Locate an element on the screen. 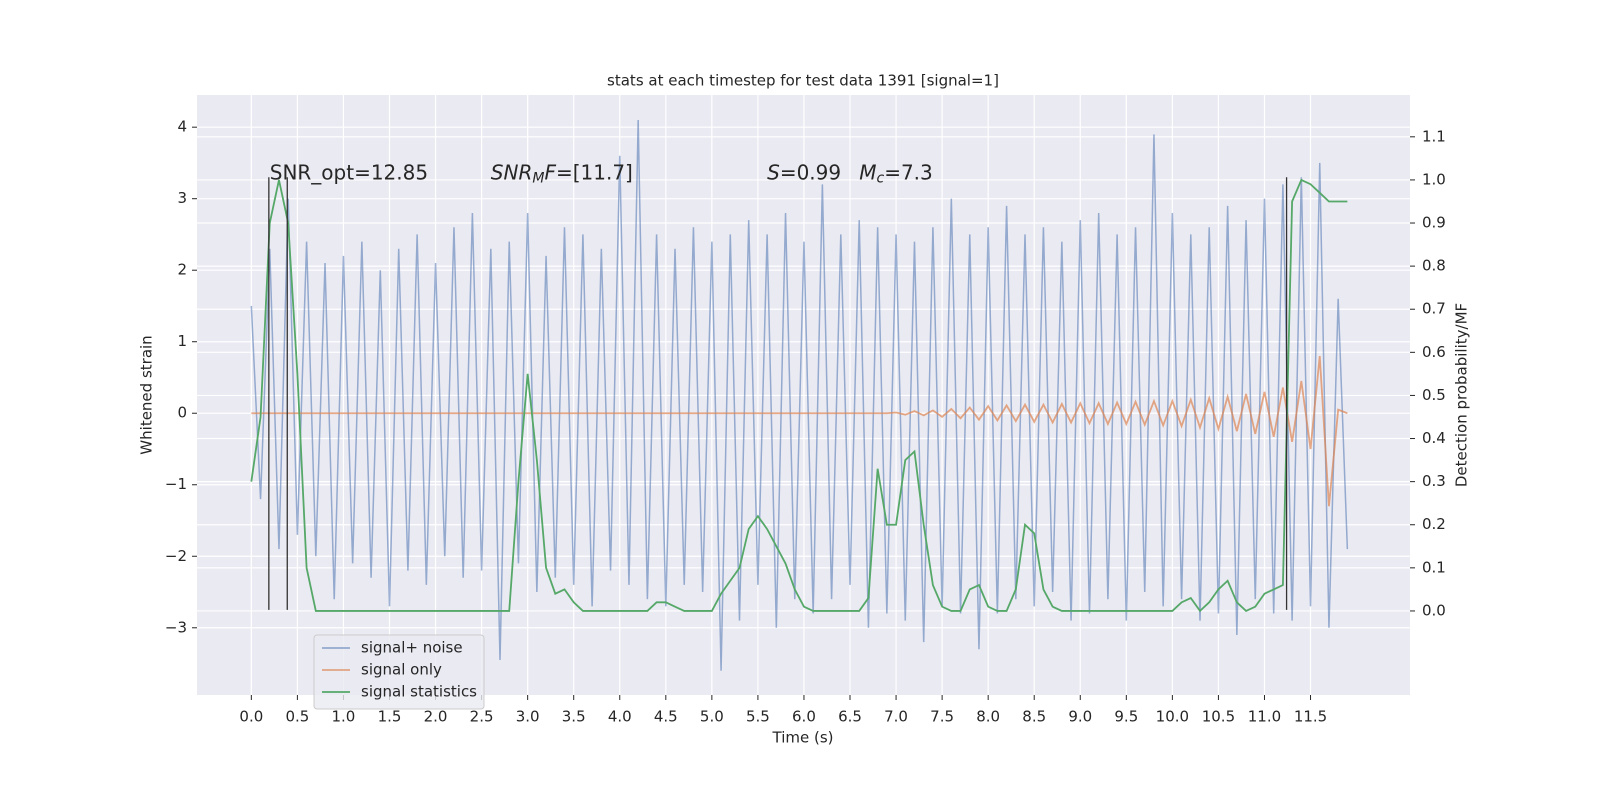 This screenshot has width=1600, height=800. x-tick-label: 10.5 is located at coordinates (1218, 717).